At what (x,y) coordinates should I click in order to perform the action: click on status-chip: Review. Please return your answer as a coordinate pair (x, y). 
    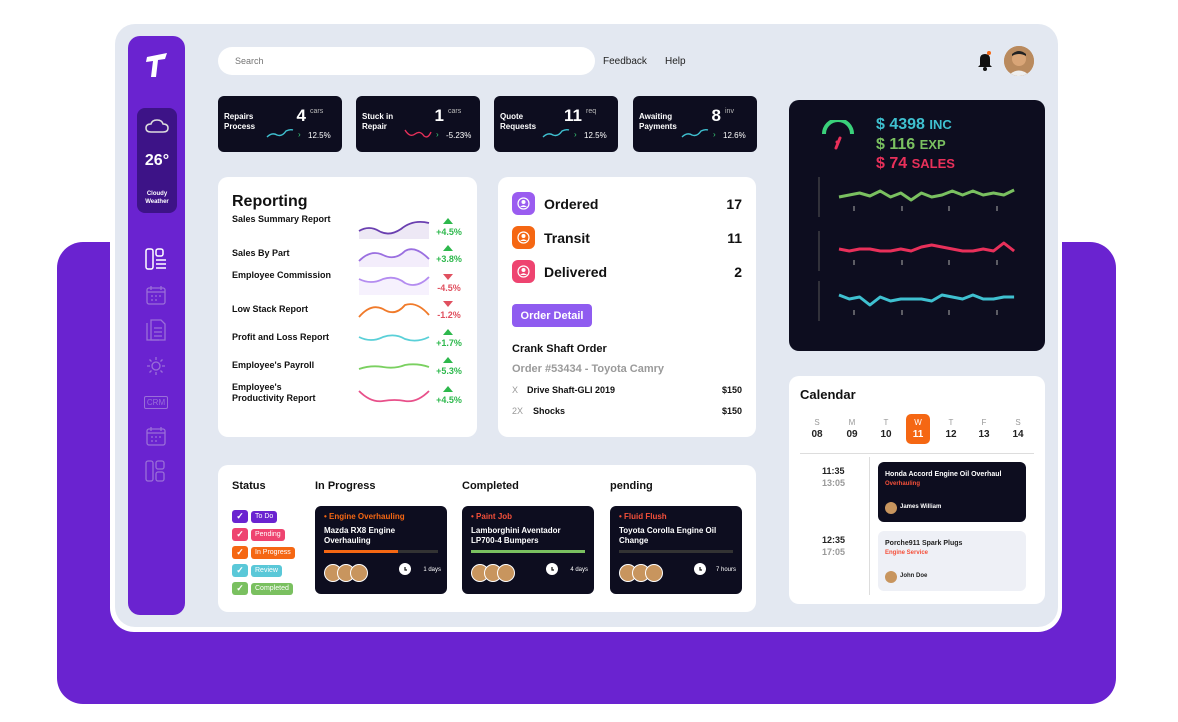
    Looking at the image, I should click on (266, 571).